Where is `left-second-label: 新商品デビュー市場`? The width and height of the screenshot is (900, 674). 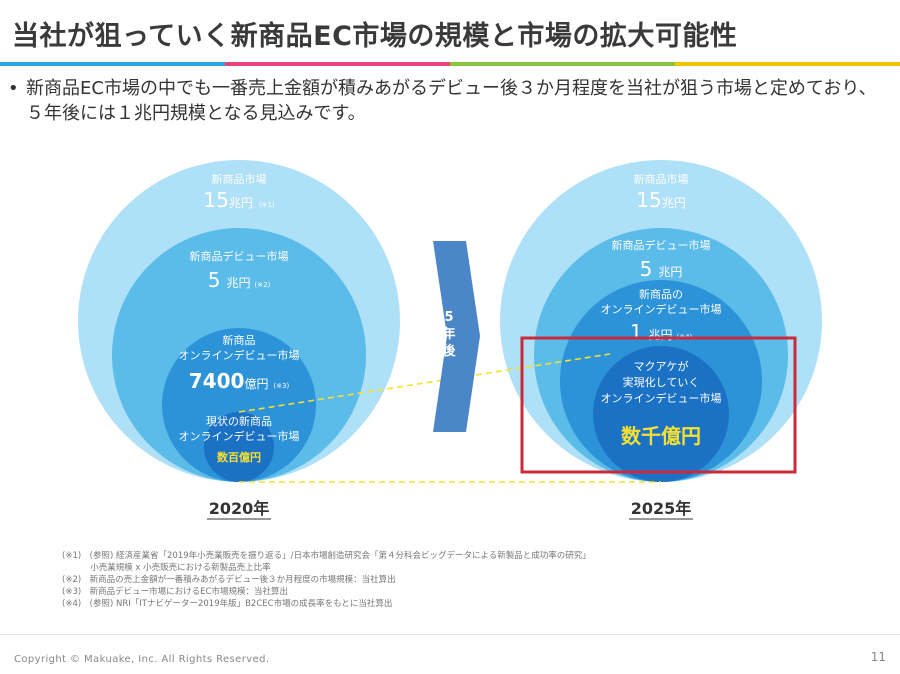
left-second-label: 新商品デビュー市場 is located at coordinates (239, 256).